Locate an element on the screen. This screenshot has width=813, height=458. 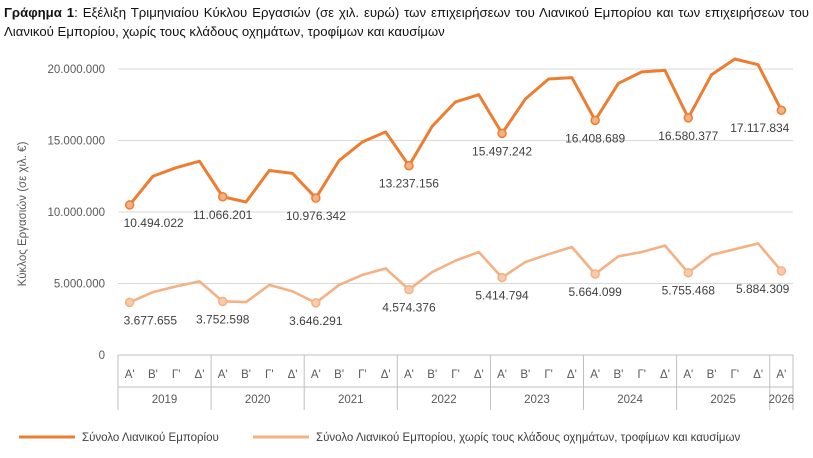
y-tick-label: 10.000.000 is located at coordinates (76, 213).